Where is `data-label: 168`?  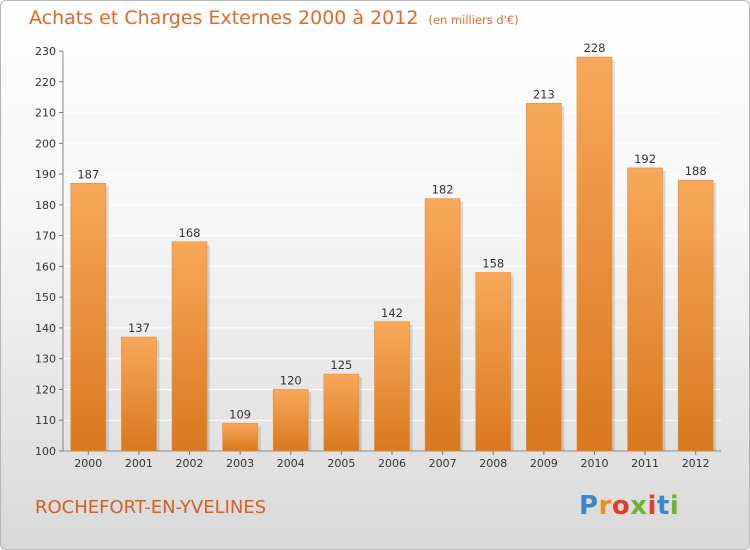 data-label: 168 is located at coordinates (190, 233).